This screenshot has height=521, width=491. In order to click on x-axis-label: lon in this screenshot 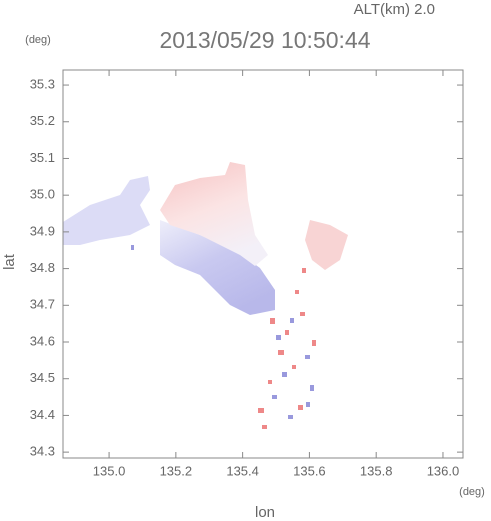, I will do `click(265, 512)`.